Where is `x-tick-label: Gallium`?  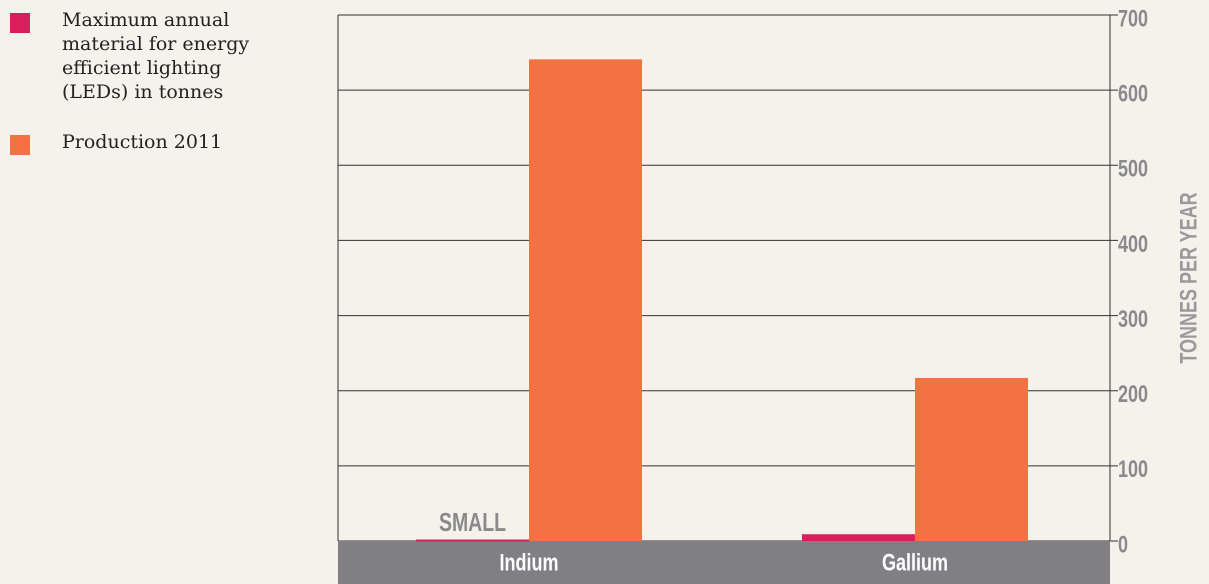
x-tick-label: Gallium is located at coordinates (915, 563).